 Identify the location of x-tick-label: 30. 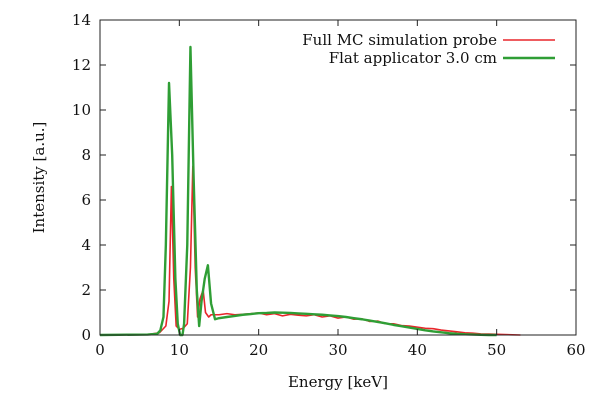
(337, 350).